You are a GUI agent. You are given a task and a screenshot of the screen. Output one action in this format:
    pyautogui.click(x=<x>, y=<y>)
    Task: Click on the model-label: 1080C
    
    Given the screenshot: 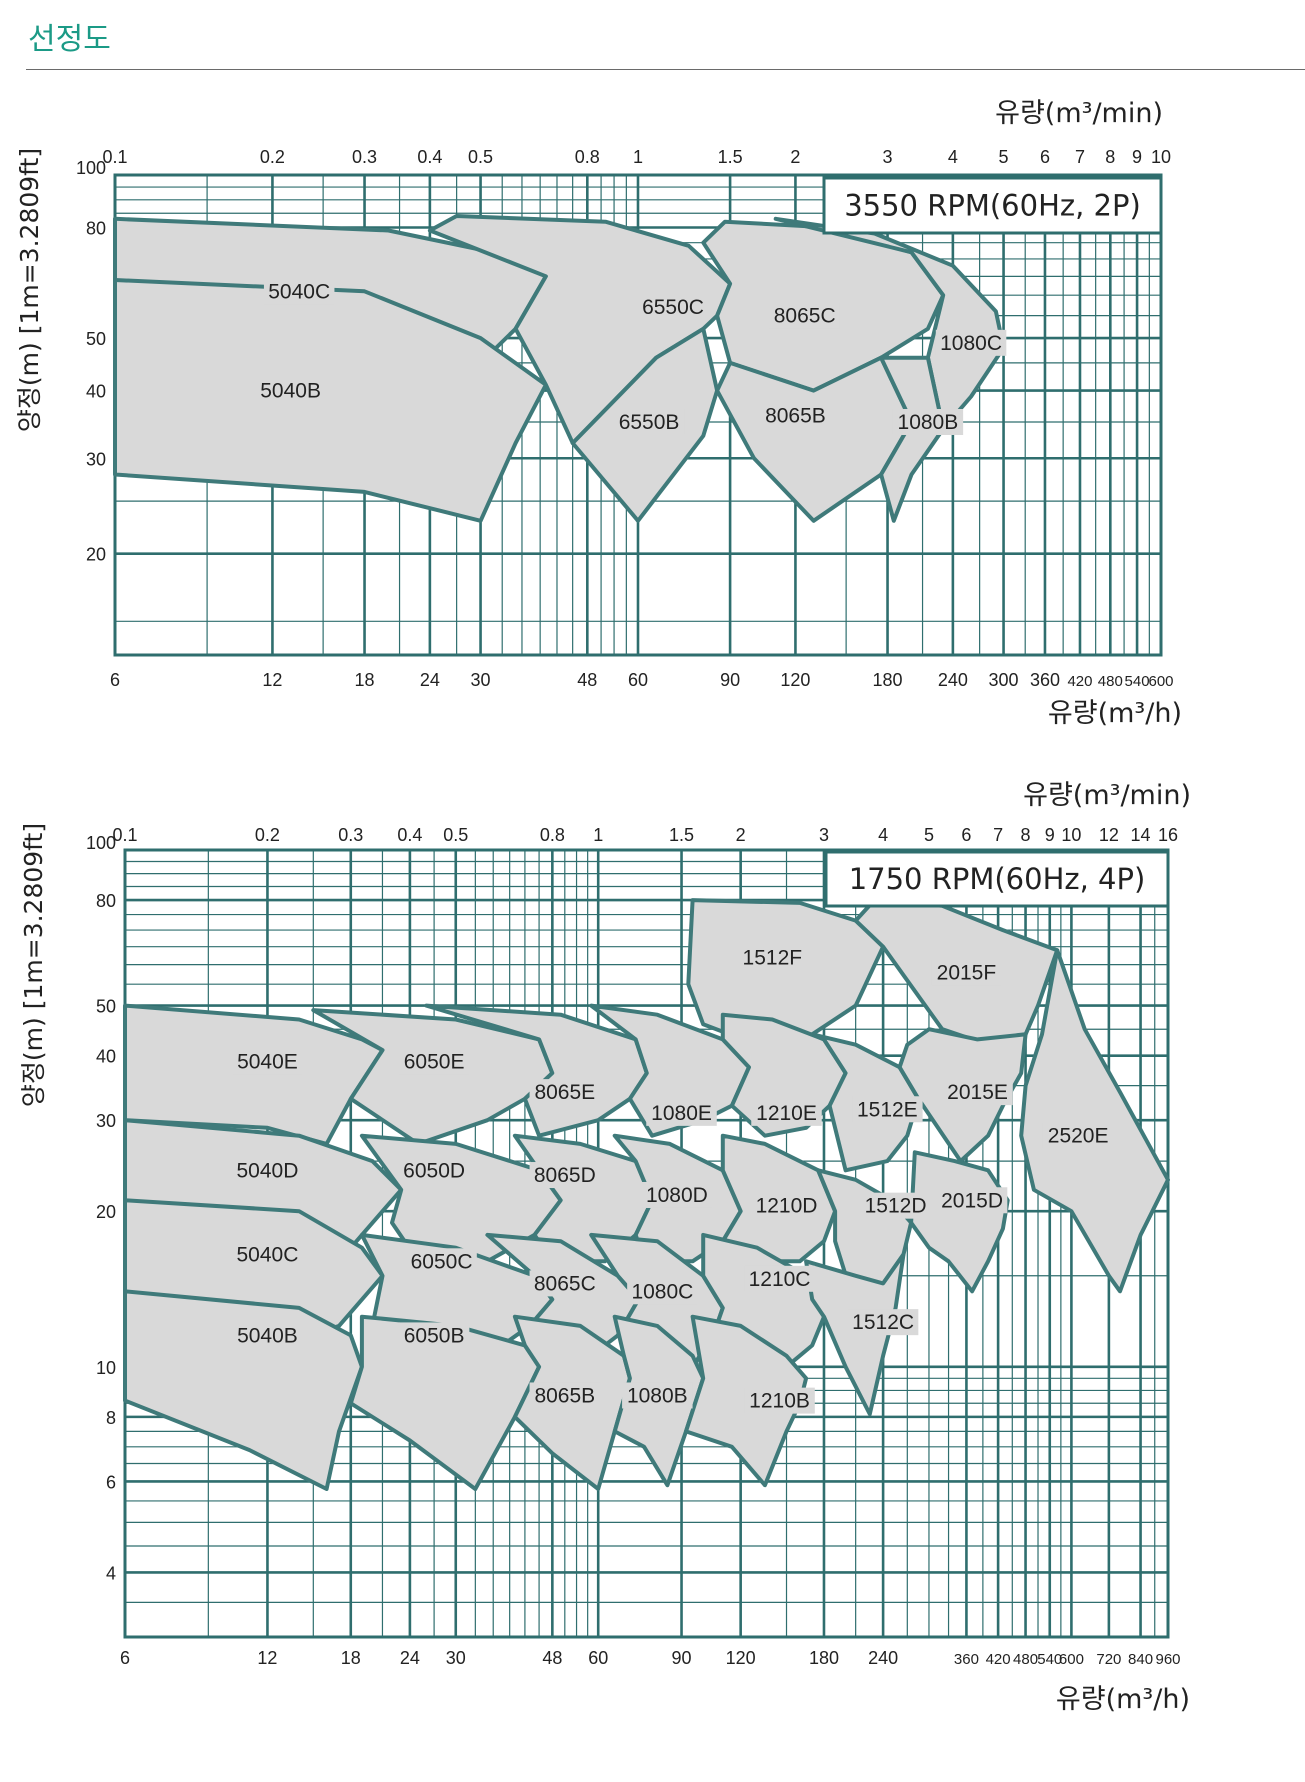 What is the action you would take?
    pyautogui.click(x=971, y=343)
    